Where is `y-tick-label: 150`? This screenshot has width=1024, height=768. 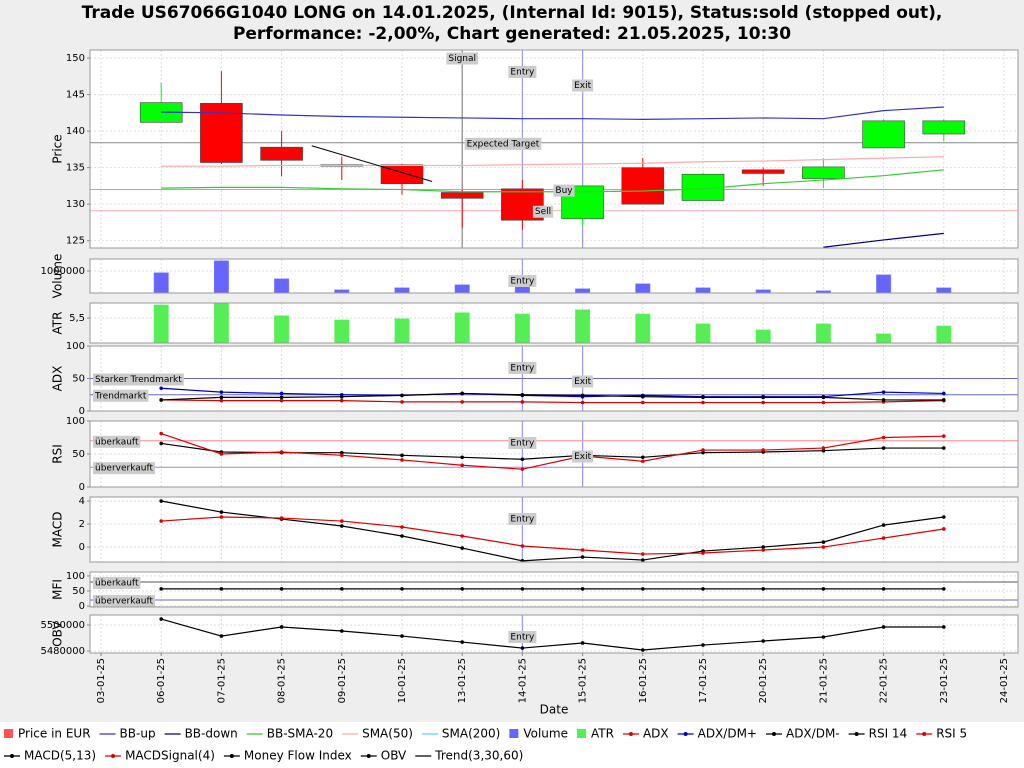 y-tick-label: 150 is located at coordinates (75, 58).